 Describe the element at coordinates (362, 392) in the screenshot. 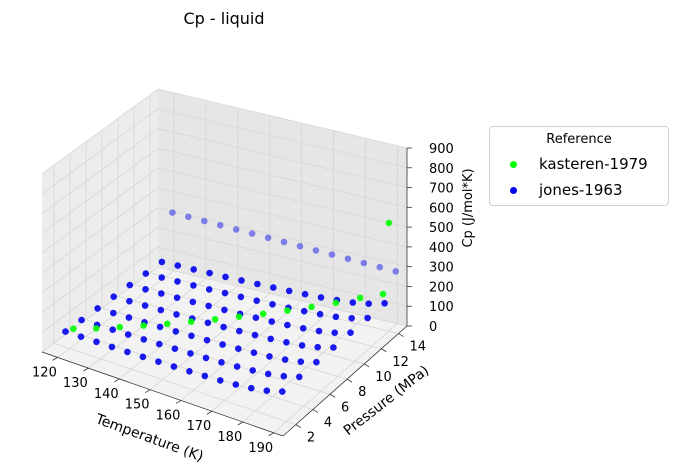

I see `y-tick-label: 8` at that location.